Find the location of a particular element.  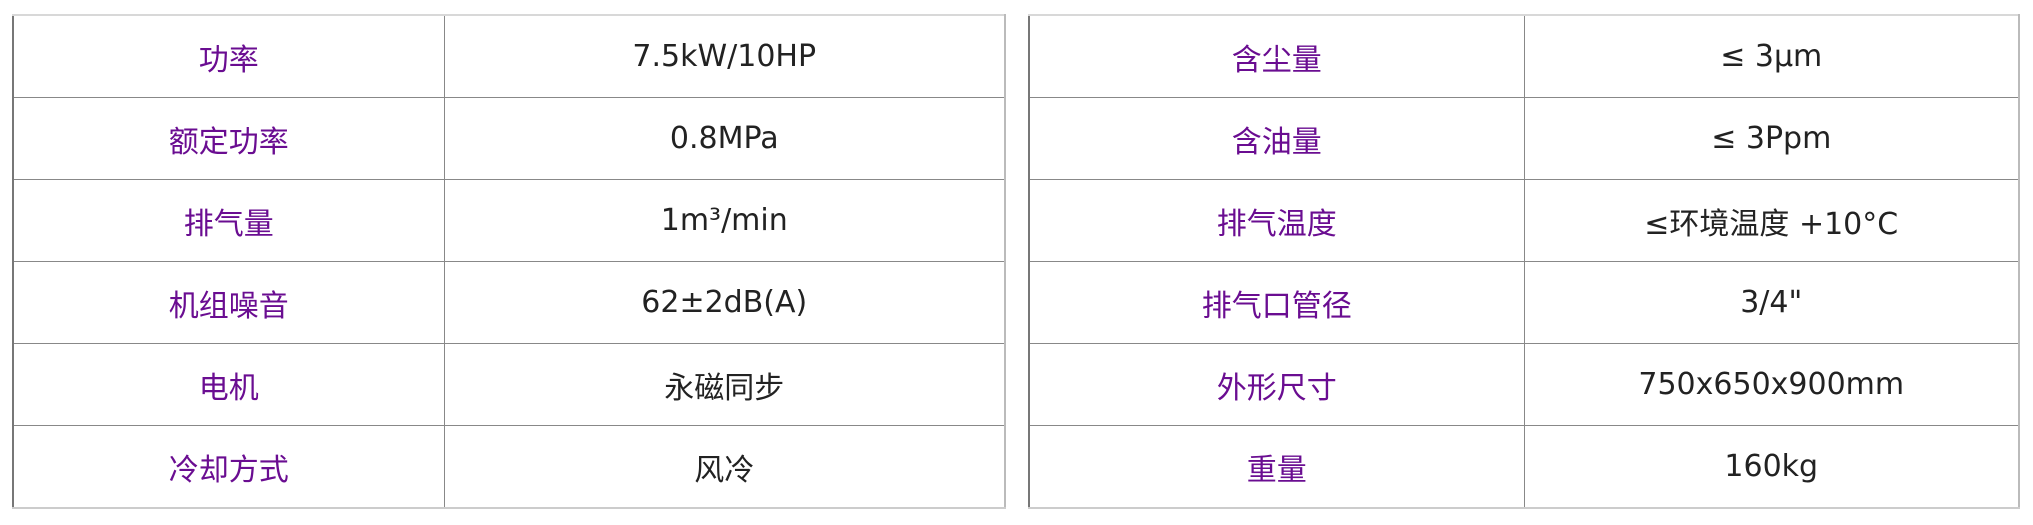

spec-label: 机组噪音 is located at coordinates (228, 302).